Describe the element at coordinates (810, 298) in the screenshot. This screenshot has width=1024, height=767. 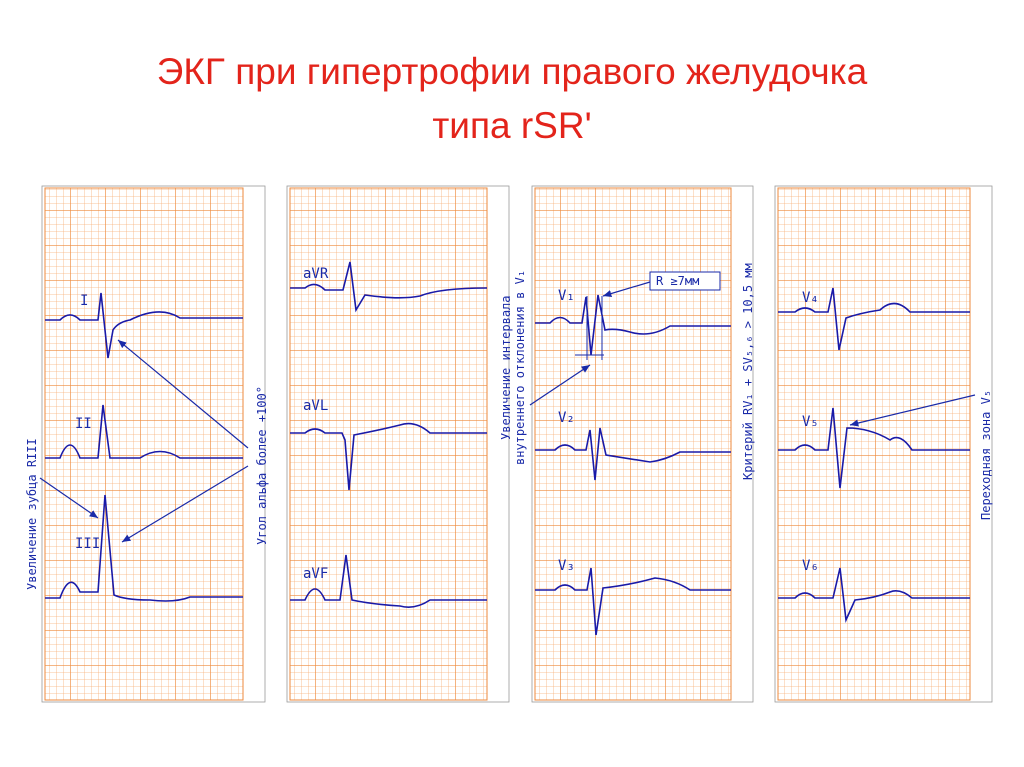
I see `lead-label: V₄` at that location.